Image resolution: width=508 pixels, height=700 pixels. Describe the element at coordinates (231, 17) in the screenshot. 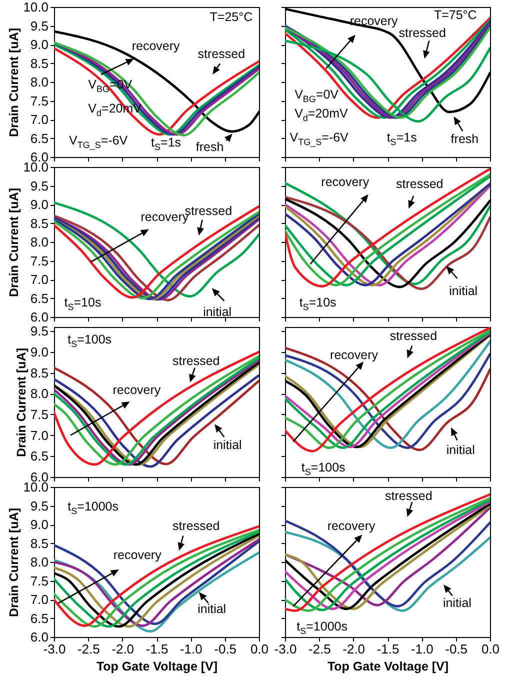

I see `annotation: T=25°C` at that location.